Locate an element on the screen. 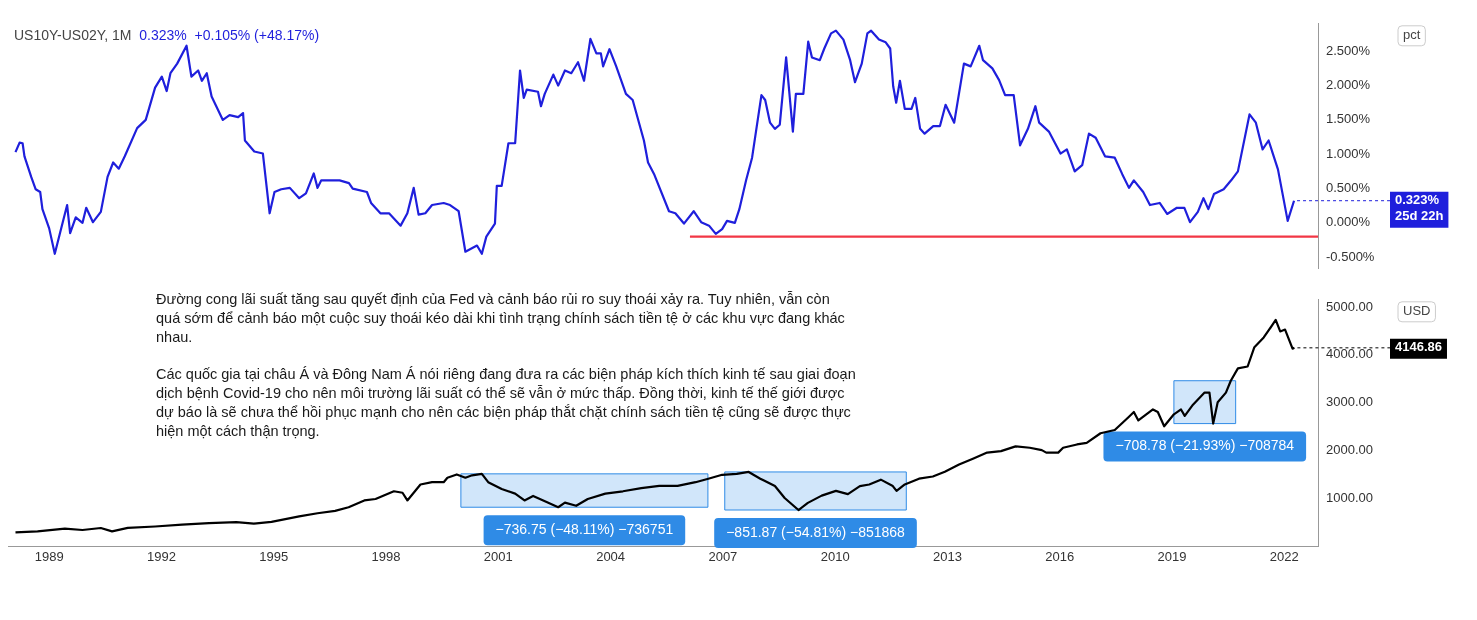 Image resolution: width=1477 pixels, height=620 pixels. annotation: Các quốc gia tại châu Á và Đông Nam Á nói riêng đang đưa ra các biện pháp kích thích kinh tế sau giai đoạn dịch bệnh Covid-19 cho nên môi trường lãi suất có thể sẽ vẫn ở mức thấp. Đồng thời, kinh tế thế giới được dự báo là sẽ chưa thể hồi phục mạnh cho nên các biện pháp thắt chặt chính sách tiền tệ cũng sẽ được thực hiện một cách thận trọng. is located at coordinates (506, 403).